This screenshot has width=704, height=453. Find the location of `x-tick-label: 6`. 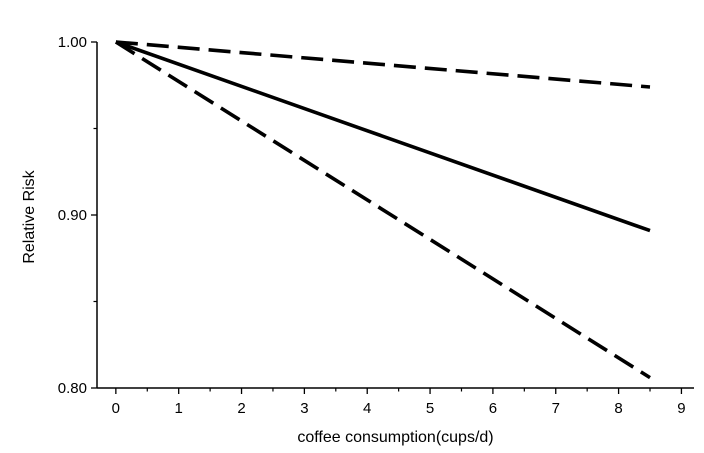

x-tick-label: 6 is located at coordinates (493, 408).